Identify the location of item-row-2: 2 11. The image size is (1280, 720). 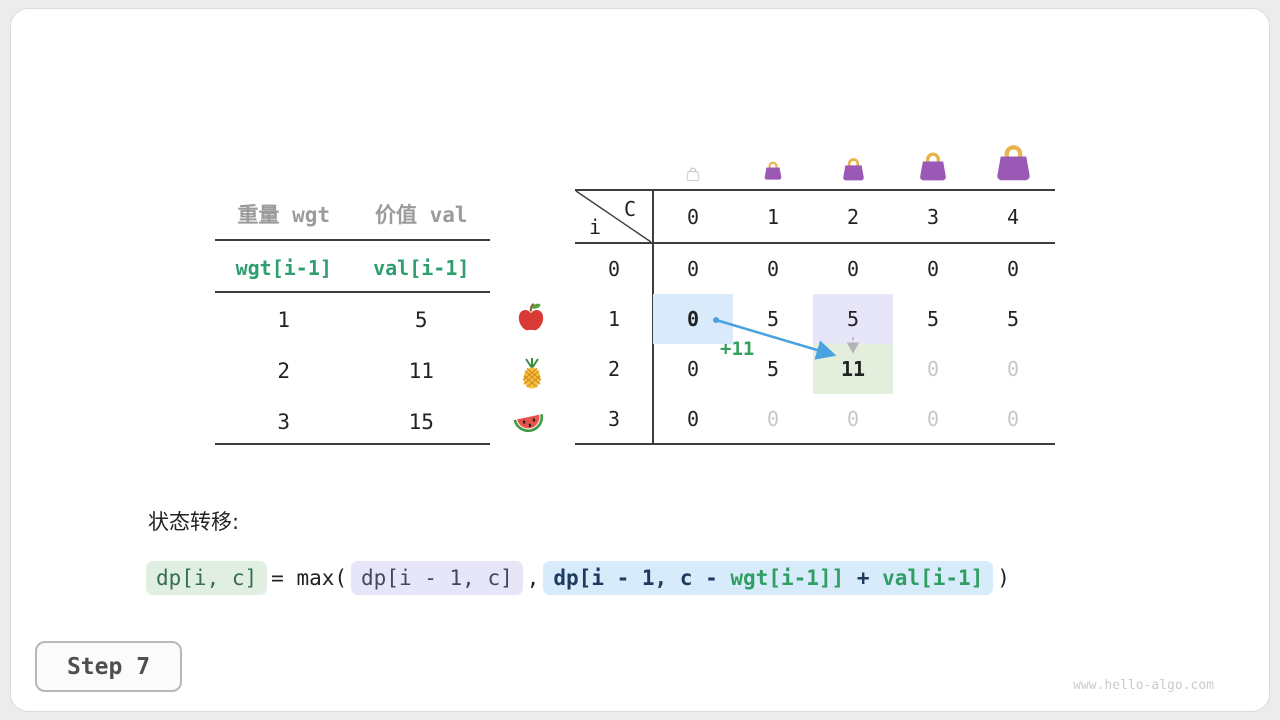
(352, 371).